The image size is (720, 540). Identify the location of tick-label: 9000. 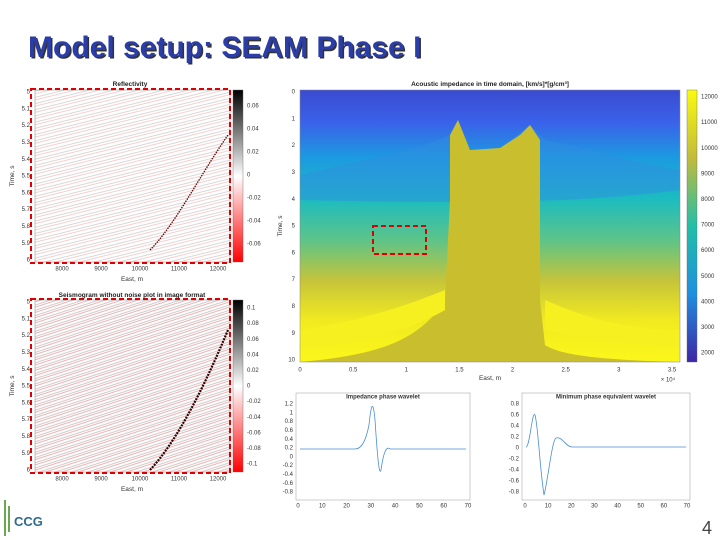
(101, 480).